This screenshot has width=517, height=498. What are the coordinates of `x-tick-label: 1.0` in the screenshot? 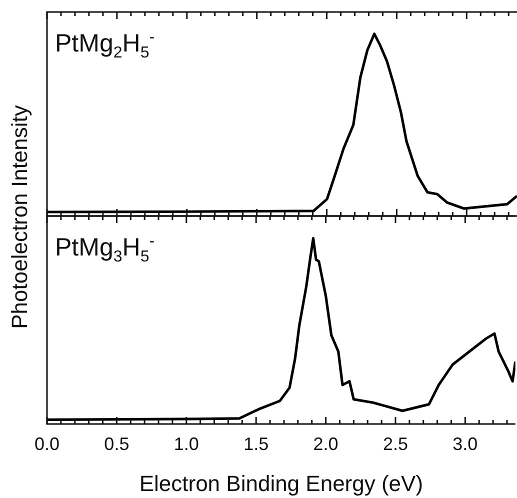 It's located at (186, 444).